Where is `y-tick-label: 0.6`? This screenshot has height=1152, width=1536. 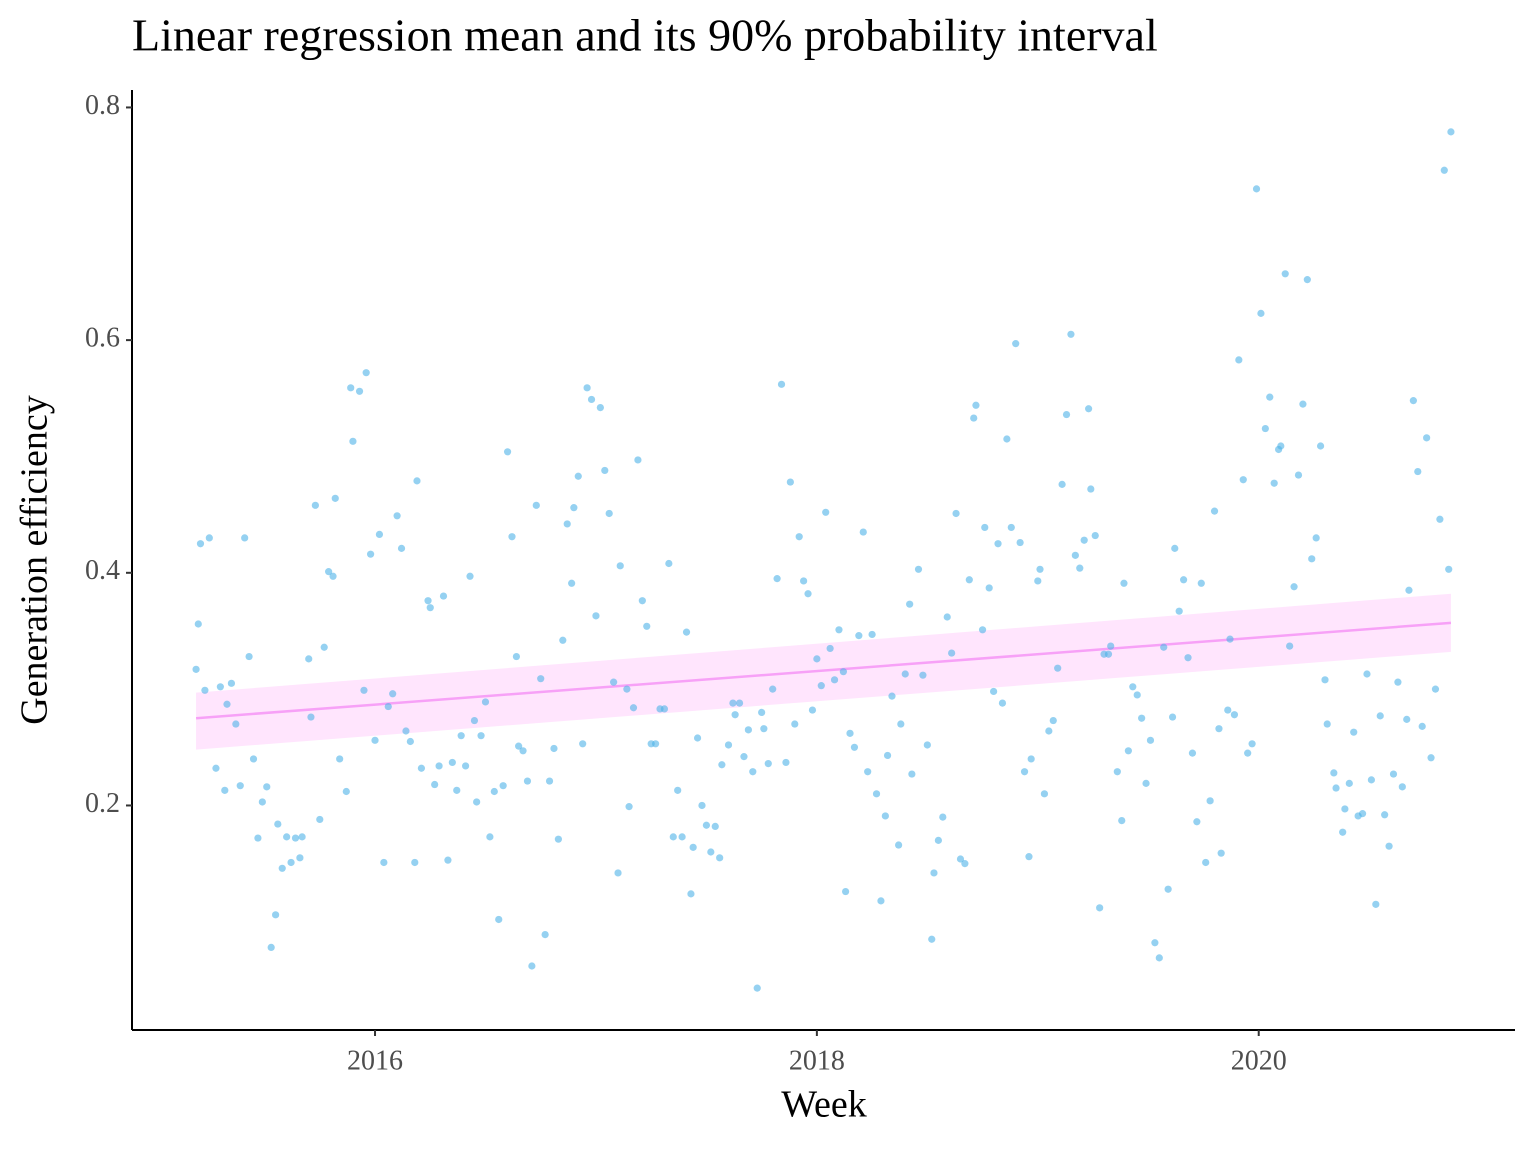
y-tick-label: 0.6 is located at coordinates (102, 338).